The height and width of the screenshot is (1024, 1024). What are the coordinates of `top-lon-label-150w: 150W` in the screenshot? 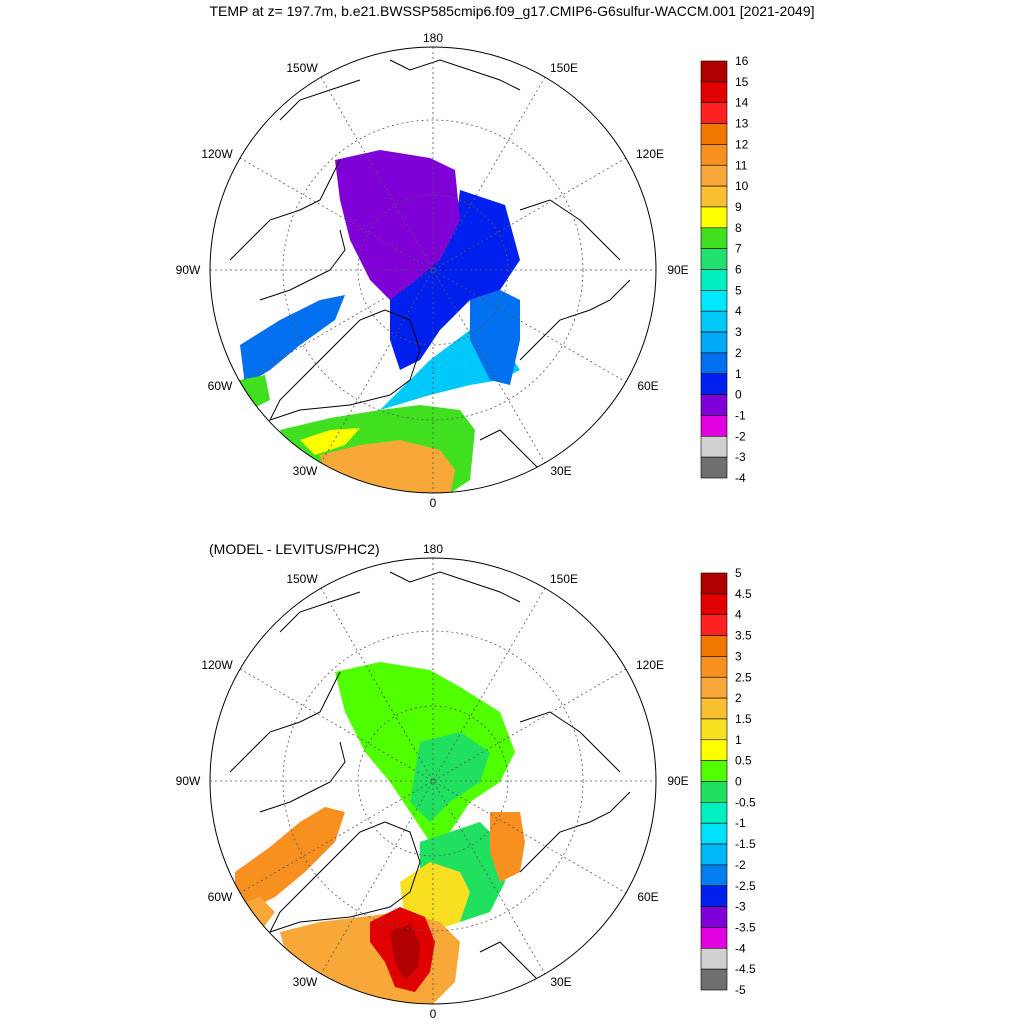 It's located at (302, 68).